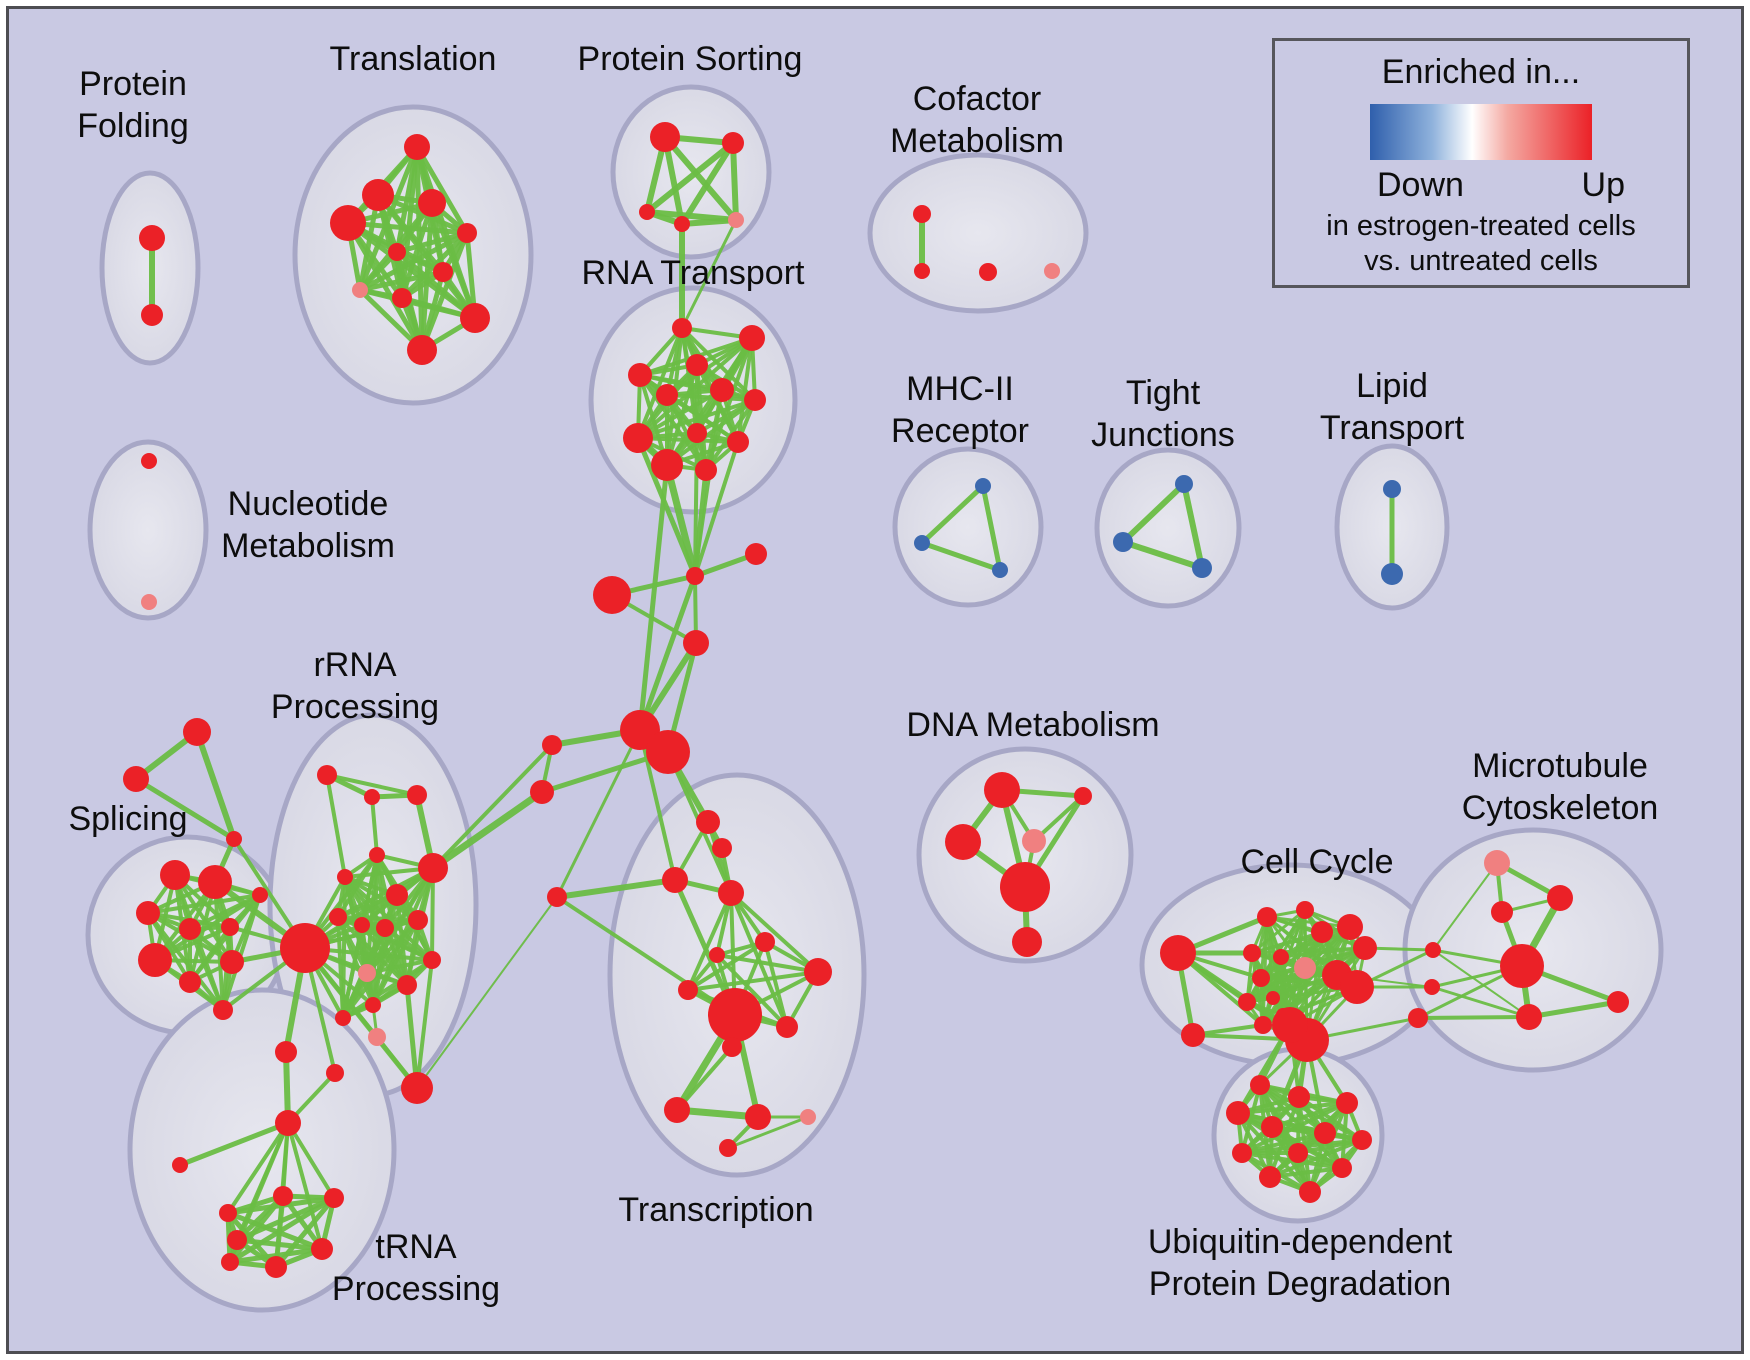  Describe the element at coordinates (1323, 952) in the screenshot. I see `edge-cc7-cc9` at that location.